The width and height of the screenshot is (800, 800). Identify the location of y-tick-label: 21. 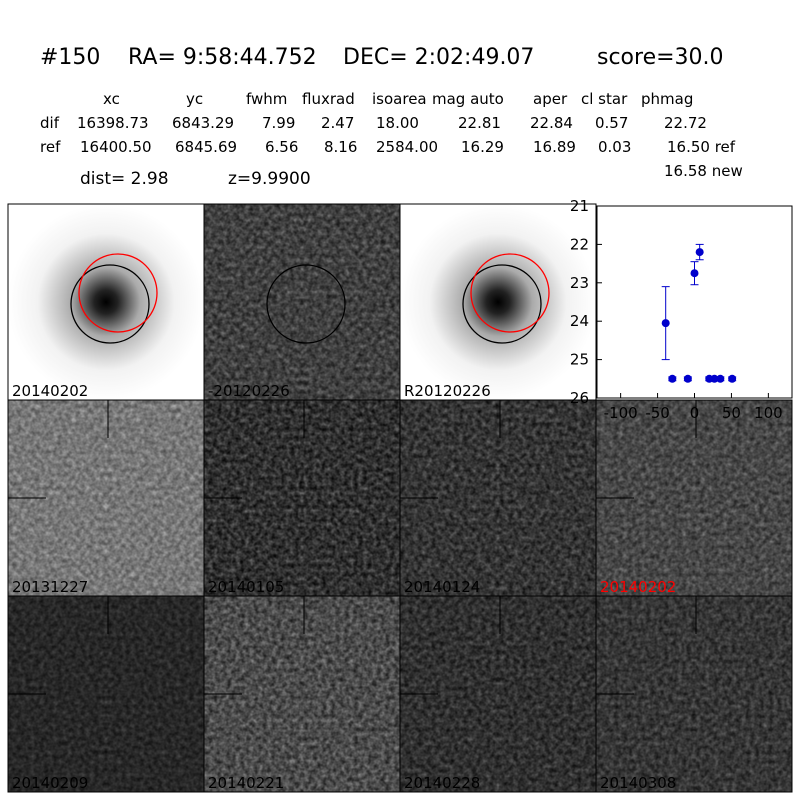
(579, 206).